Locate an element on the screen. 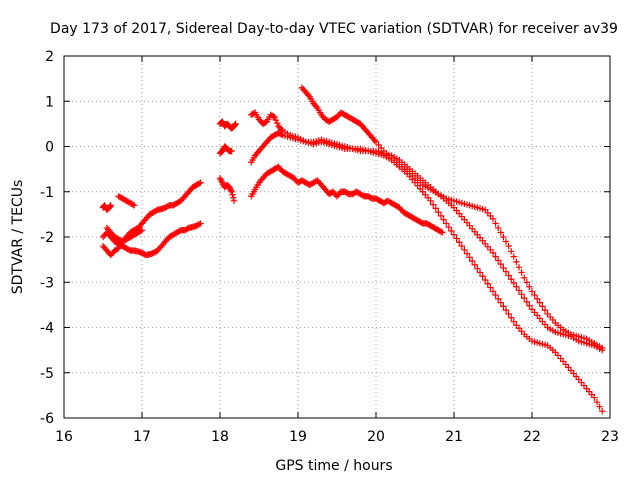 Image resolution: width=640 pixels, height=480 pixels. x-tick-label: 21 is located at coordinates (454, 437).